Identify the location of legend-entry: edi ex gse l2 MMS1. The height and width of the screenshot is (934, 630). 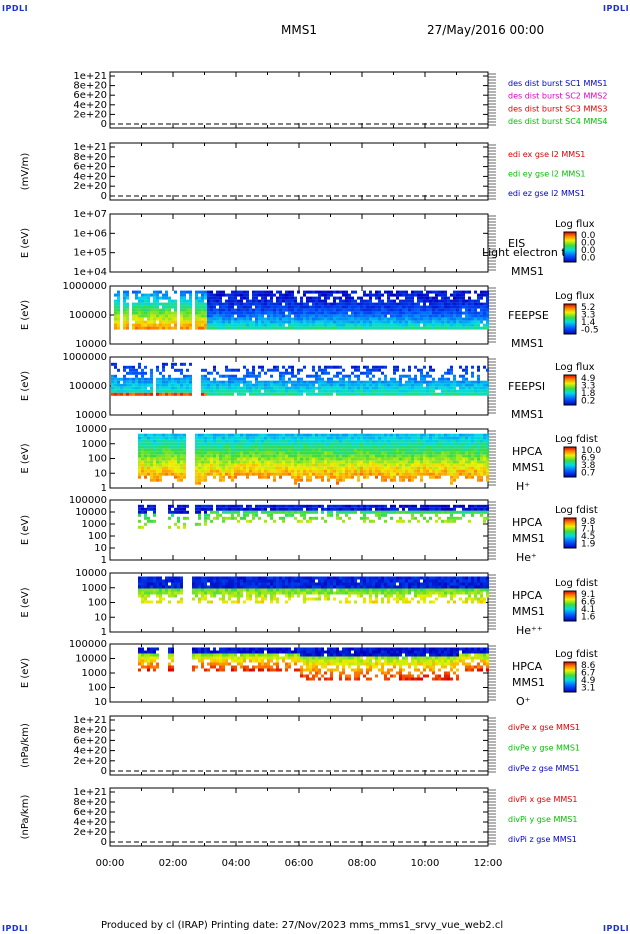
(546, 154).